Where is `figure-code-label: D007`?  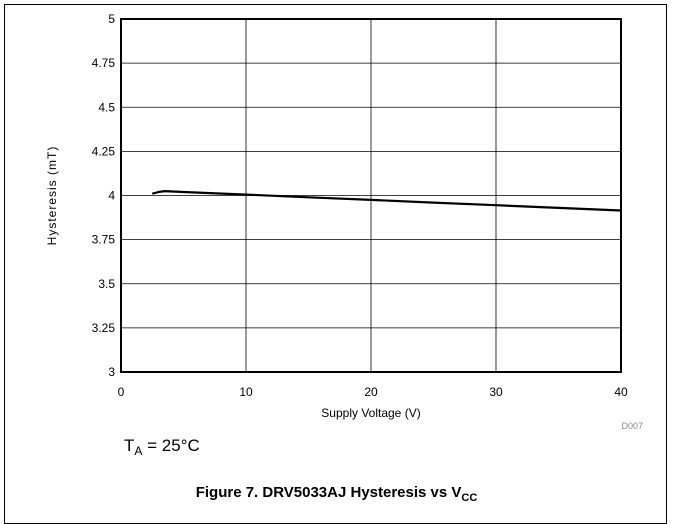
figure-code-label: D007 is located at coordinates (632, 426).